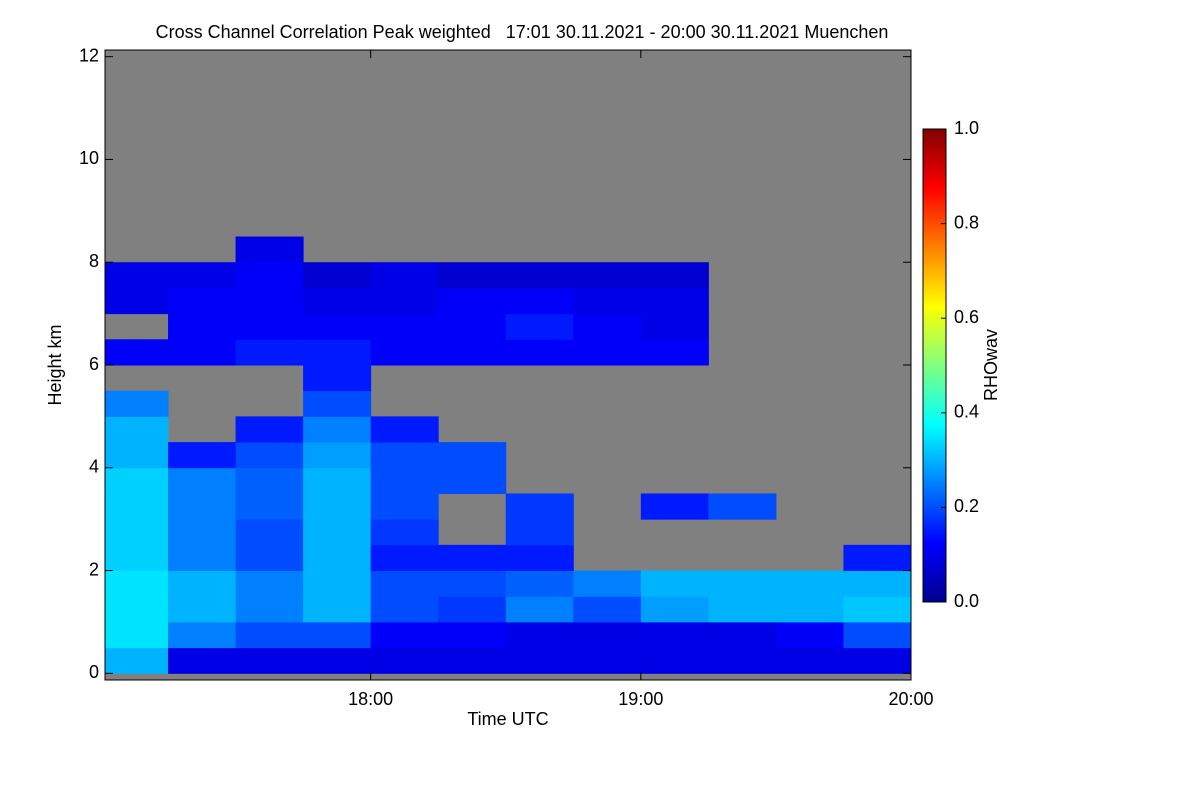 This screenshot has width=1200, height=800. Describe the element at coordinates (640, 699) in the screenshot. I see `x-tick-label: 19:00` at that location.